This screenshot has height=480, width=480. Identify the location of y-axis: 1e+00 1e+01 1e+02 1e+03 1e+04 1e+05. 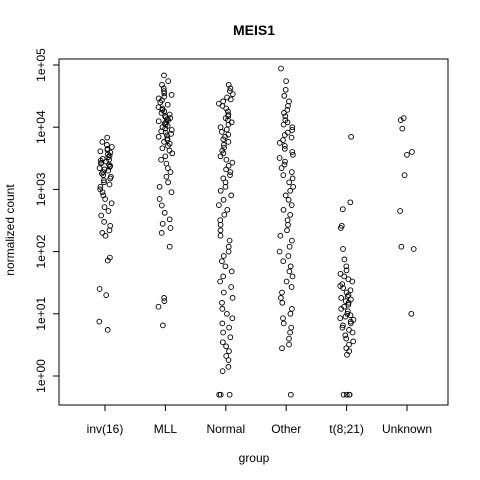
(46, 220).